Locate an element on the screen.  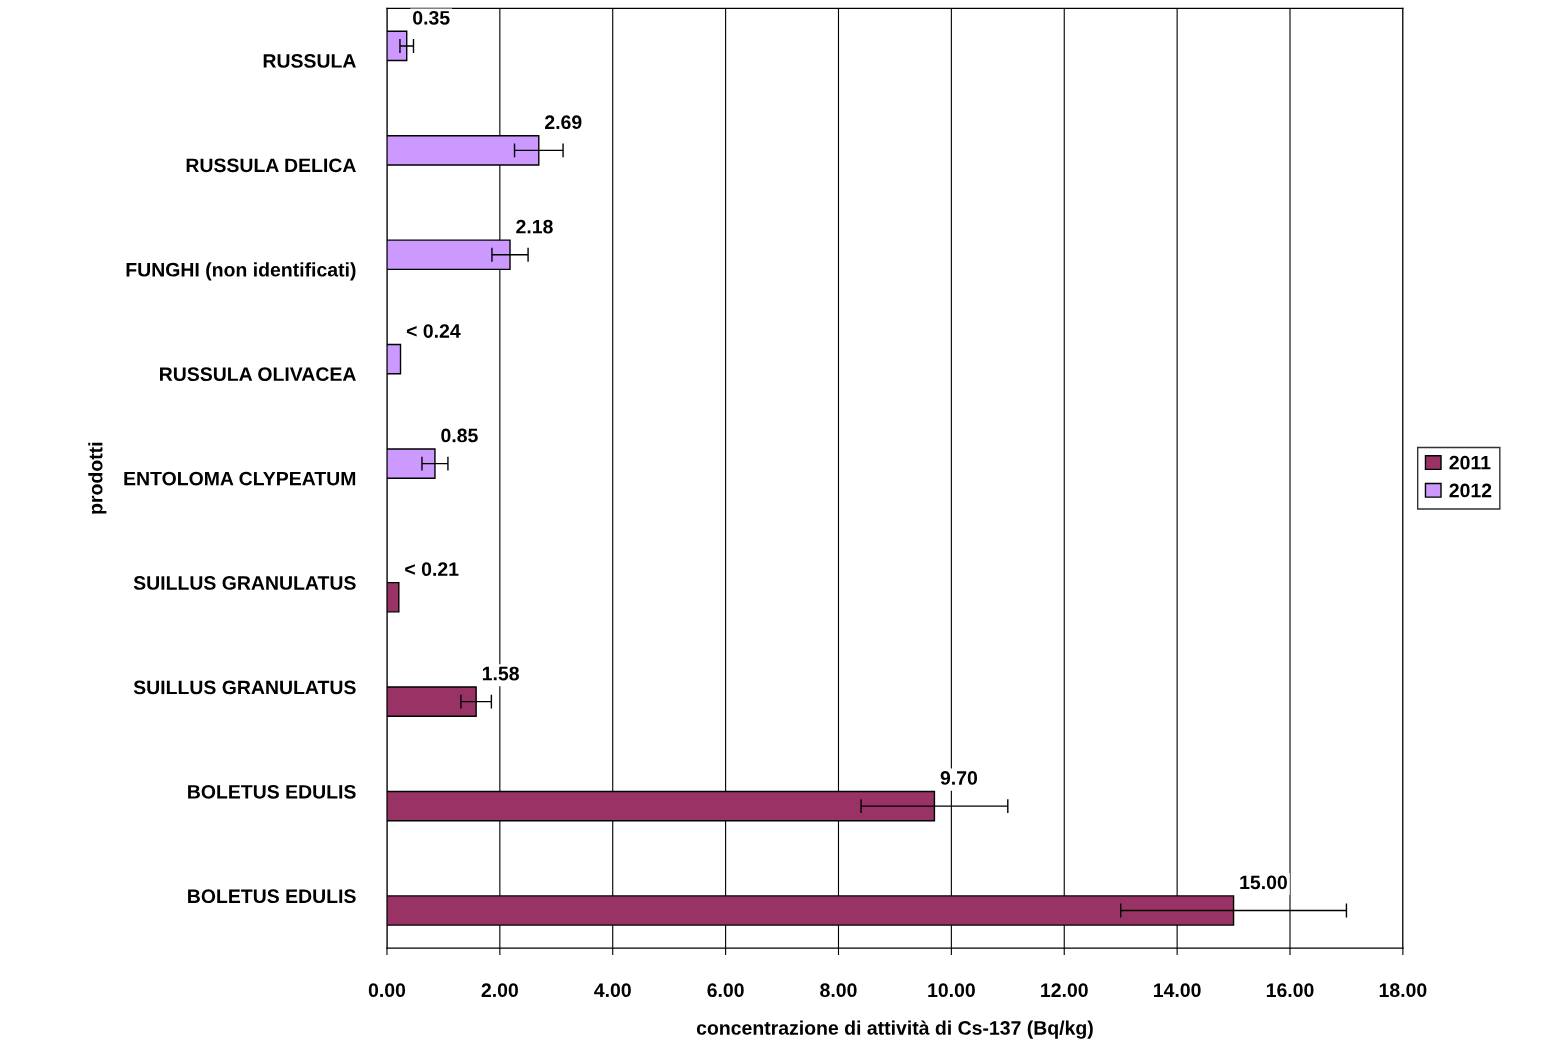
x-tick-label: 8.00 is located at coordinates (838, 990).